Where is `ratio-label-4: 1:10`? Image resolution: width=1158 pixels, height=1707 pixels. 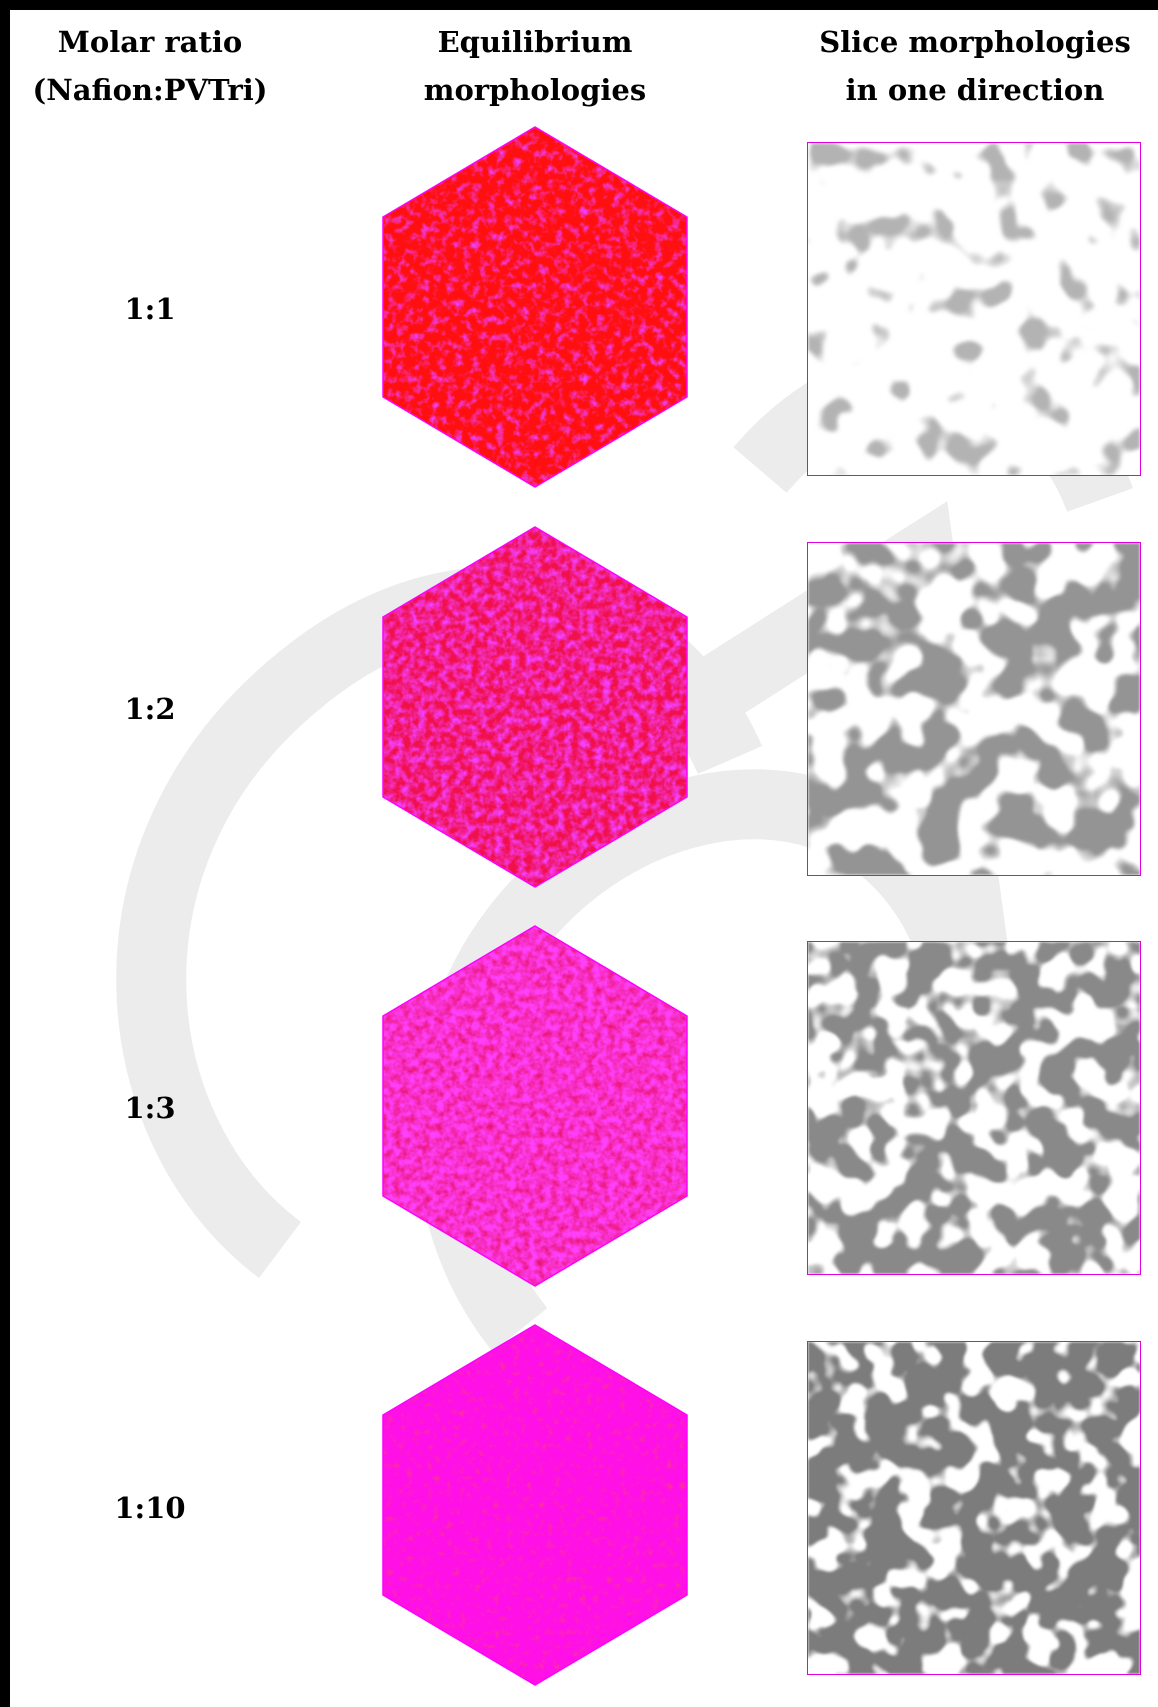
ratio-label-4: 1:10 is located at coordinates (150, 1508).